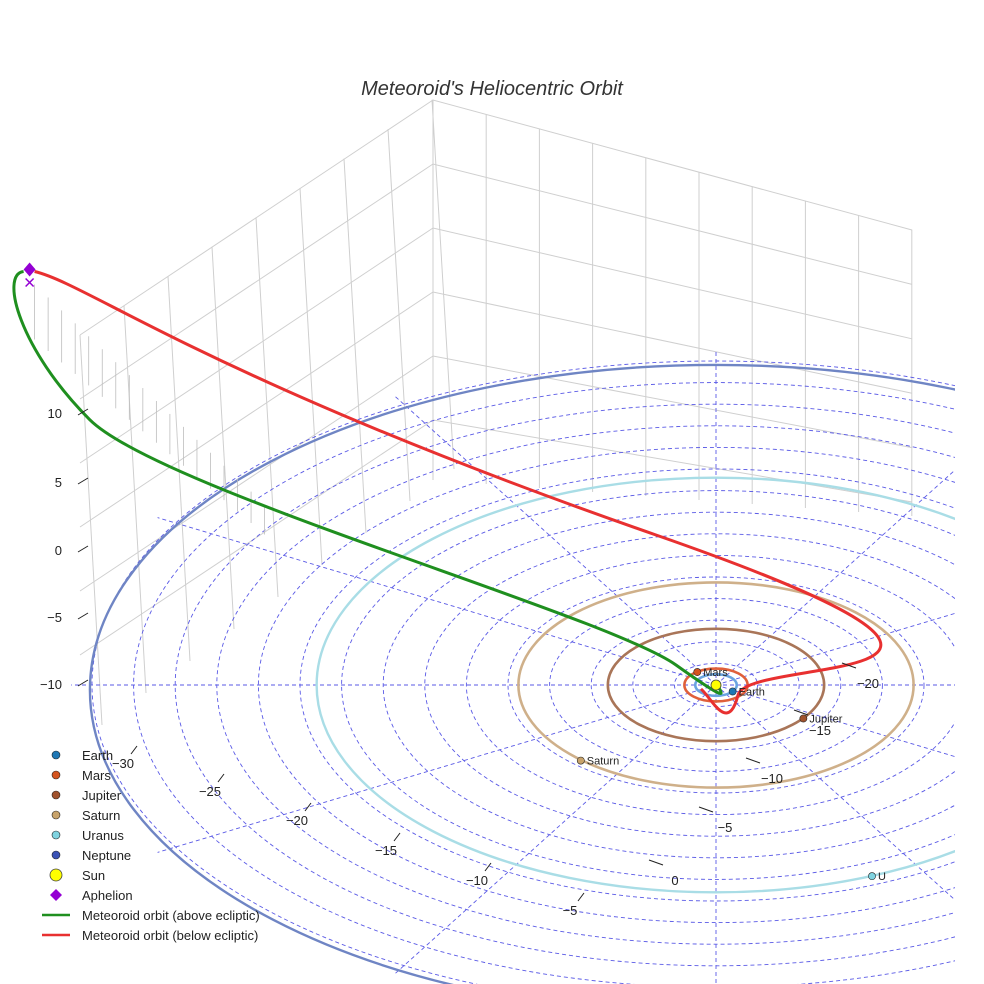 The width and height of the screenshot is (984, 984). Describe the element at coordinates (492, 89) in the screenshot. I see `chart-title: Meteoroid's Heliocentric Orbit` at that location.